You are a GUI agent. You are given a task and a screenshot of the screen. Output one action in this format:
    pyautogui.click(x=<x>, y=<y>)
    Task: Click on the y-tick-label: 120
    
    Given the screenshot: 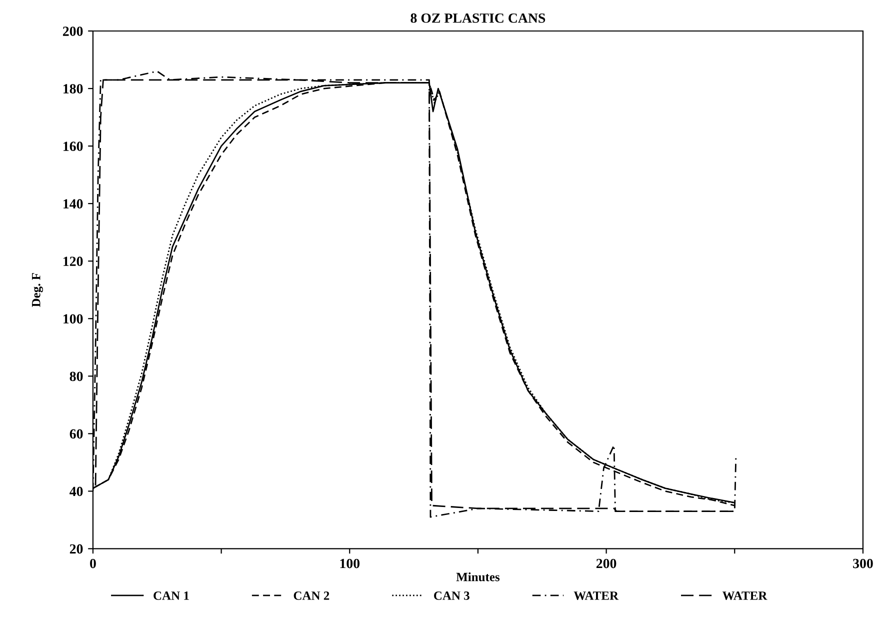 What is the action you would take?
    pyautogui.click(x=73, y=261)
    